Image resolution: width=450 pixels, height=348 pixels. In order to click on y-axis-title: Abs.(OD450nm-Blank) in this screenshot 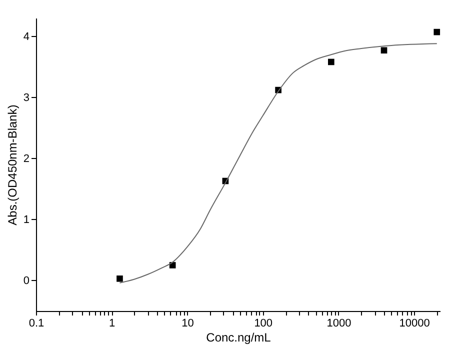, I will do `click(12, 165)`.